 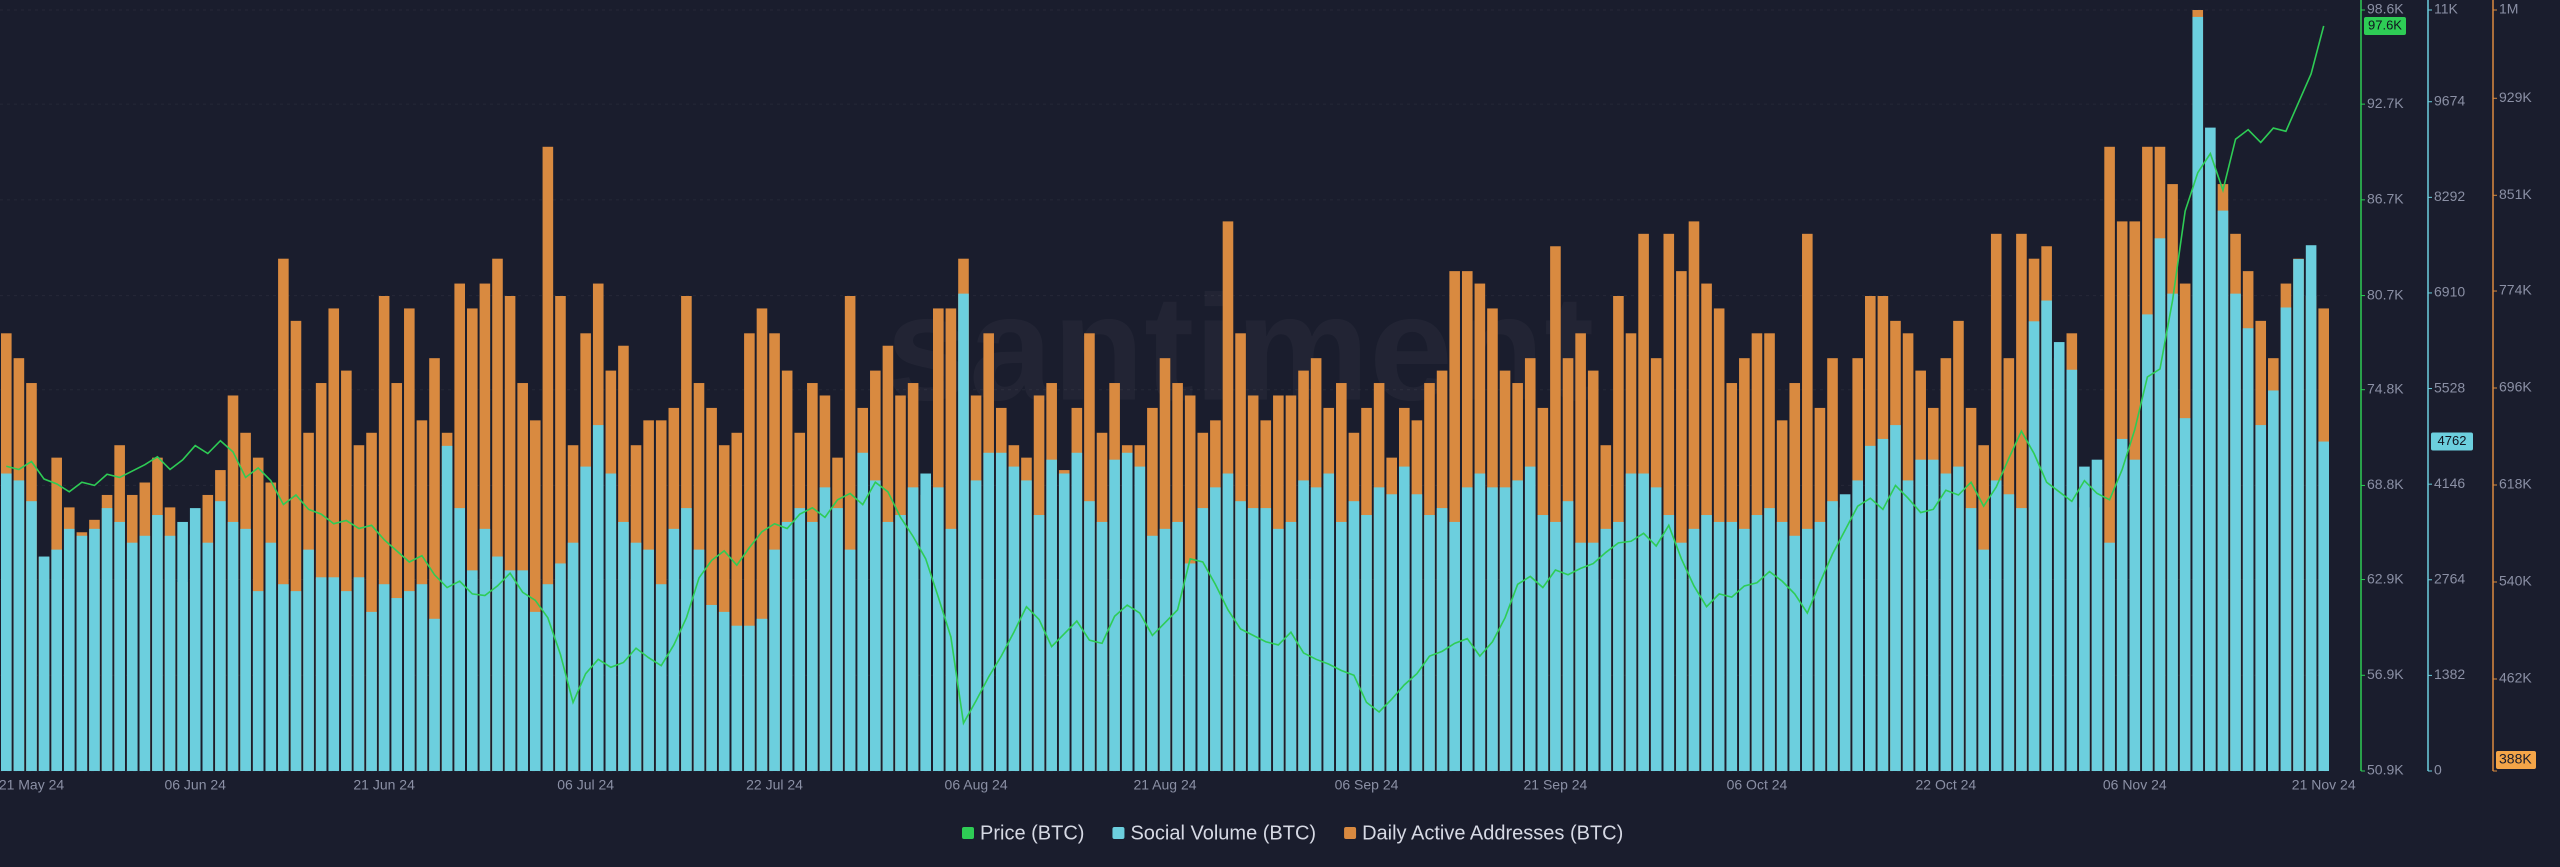 What do you see at coordinates (2324, 785) in the screenshot?
I see `x-tick-label: 21 Nov 24` at bounding box center [2324, 785].